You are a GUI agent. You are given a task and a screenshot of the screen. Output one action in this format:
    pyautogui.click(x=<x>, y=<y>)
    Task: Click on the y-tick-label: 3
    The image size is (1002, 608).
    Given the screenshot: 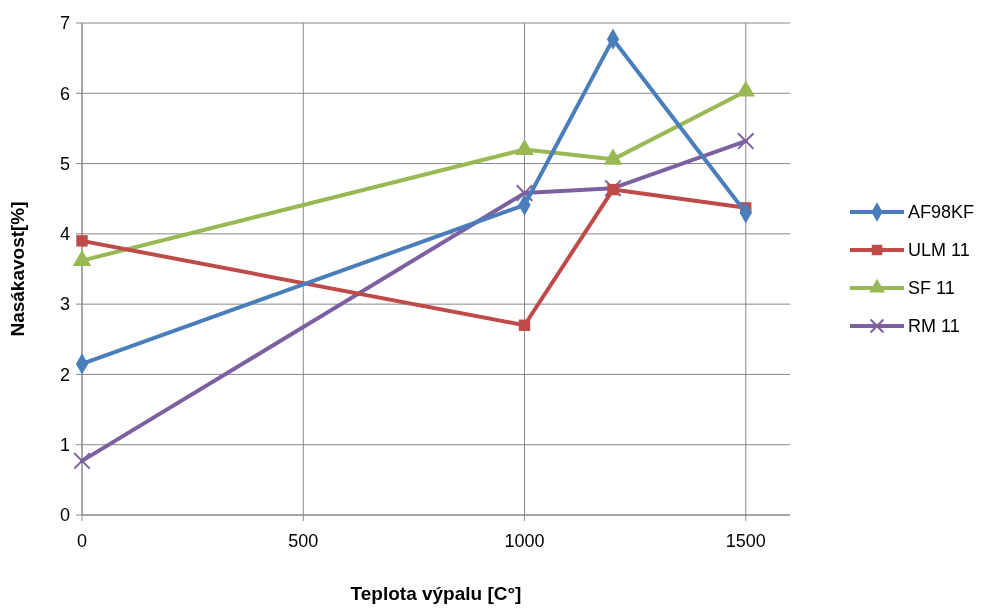 What is the action you would take?
    pyautogui.click(x=64, y=304)
    